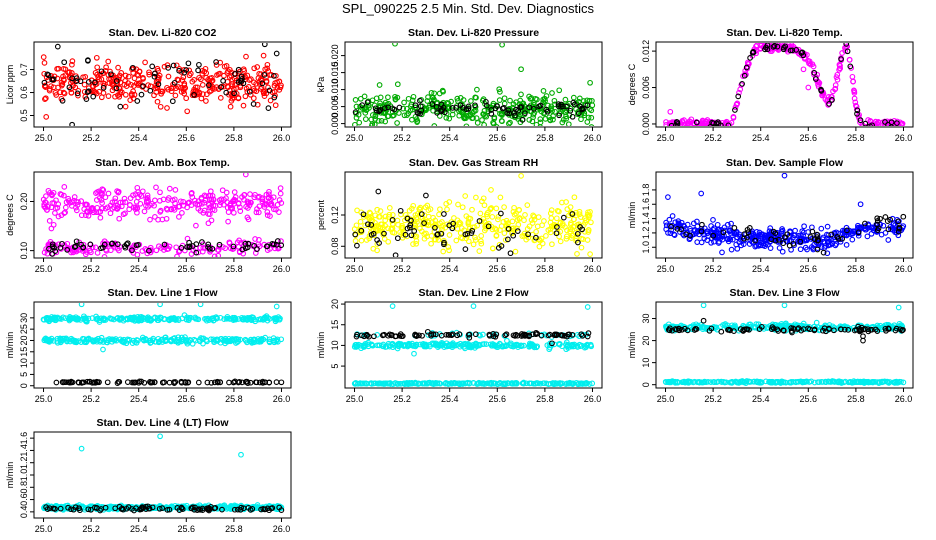 The image size is (936, 540). What do you see at coordinates (24, 251) in the screenshot?
I see `y-tick-label: 0.10` at bounding box center [24, 251].